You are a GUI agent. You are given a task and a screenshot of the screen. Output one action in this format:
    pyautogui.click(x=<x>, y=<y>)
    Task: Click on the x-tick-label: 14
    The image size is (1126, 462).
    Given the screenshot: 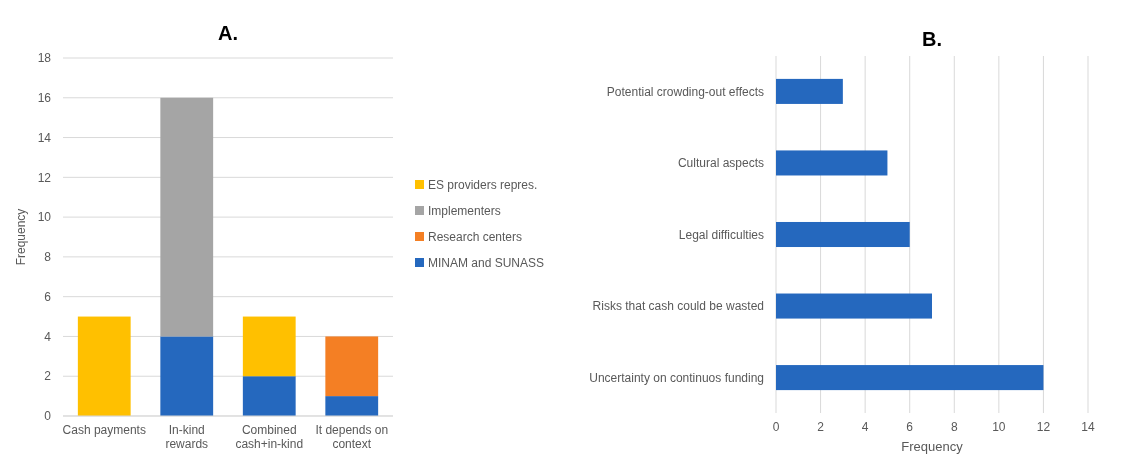 What is the action you would take?
    pyautogui.click(x=1088, y=427)
    